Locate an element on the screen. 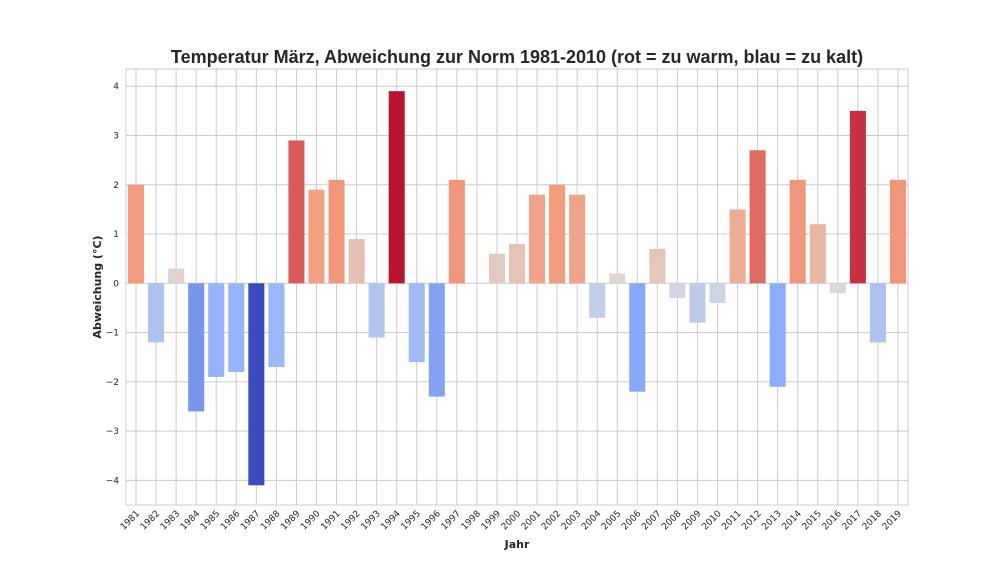 This screenshot has width=1008, height=576. bar-1991 is located at coordinates (336, 231).